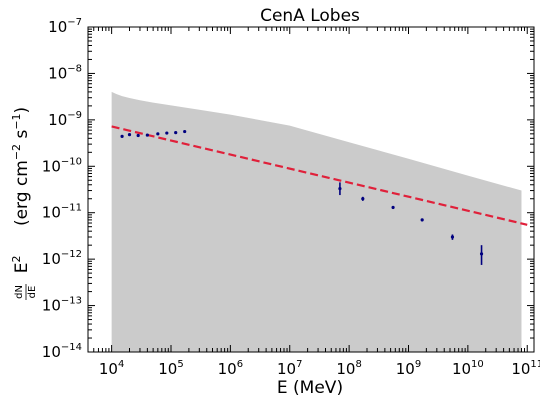 The height and width of the screenshot is (404, 540). What do you see at coordinates (65, 26) in the screenshot?
I see `y-tick-label: 10⁻⁷` at bounding box center [65, 26].